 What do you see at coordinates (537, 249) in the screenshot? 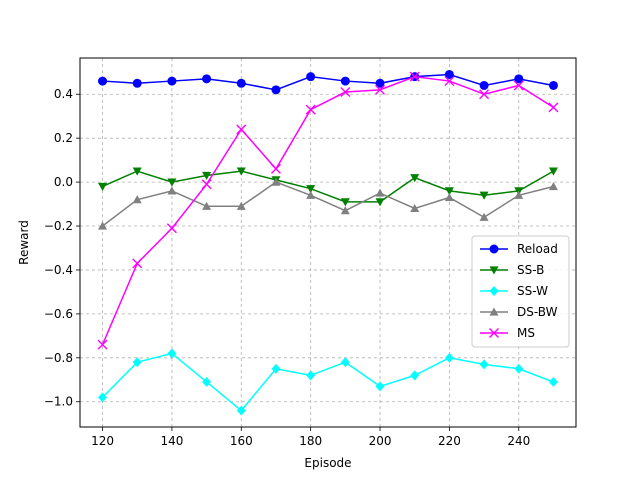
I see `legend-label: Reload` at bounding box center [537, 249].